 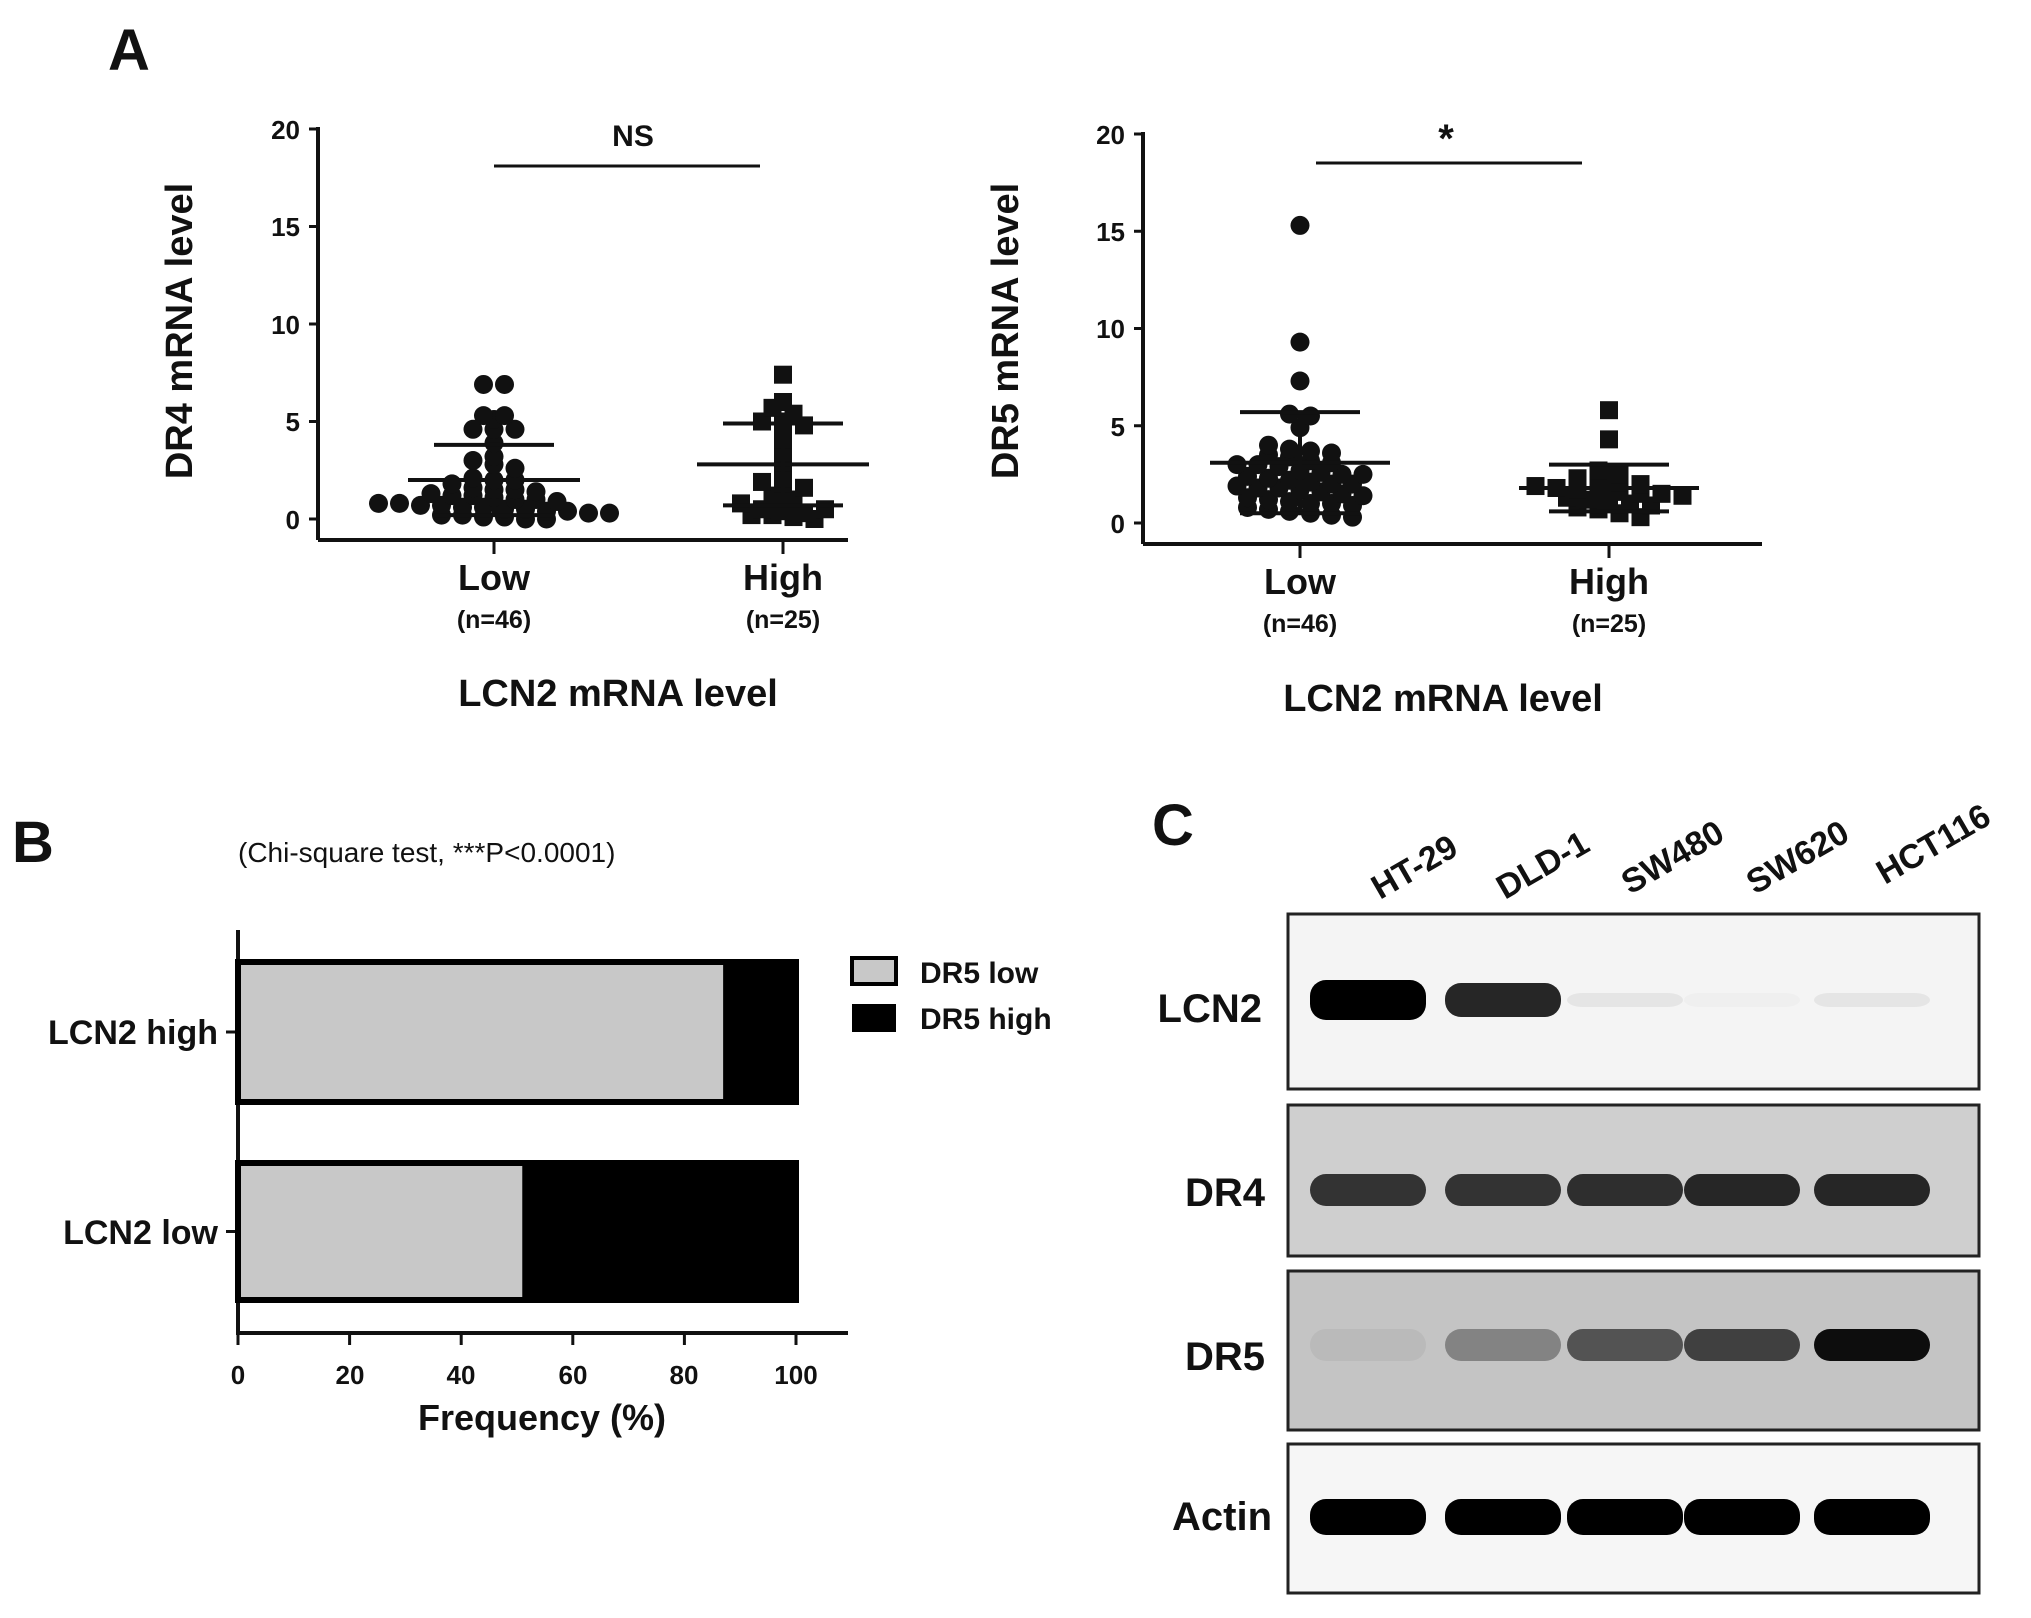 What do you see at coordinates (986, 1019) in the screenshot?
I see `legend-label-dr5-high: DR5 high` at bounding box center [986, 1019].